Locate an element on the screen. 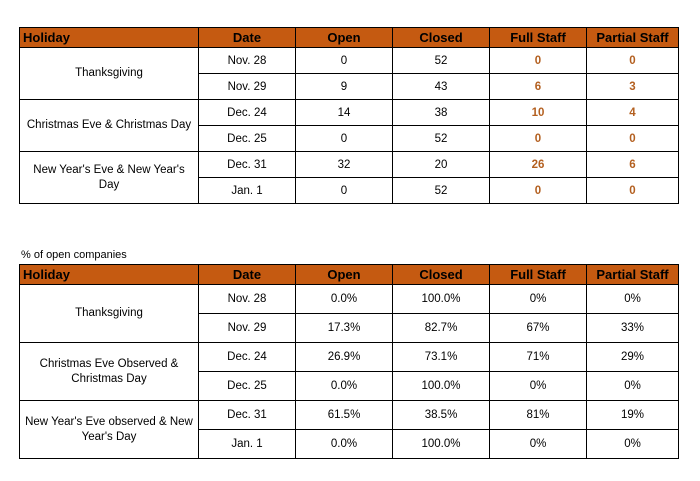  partial-staff-cell: 6 is located at coordinates (632, 164).